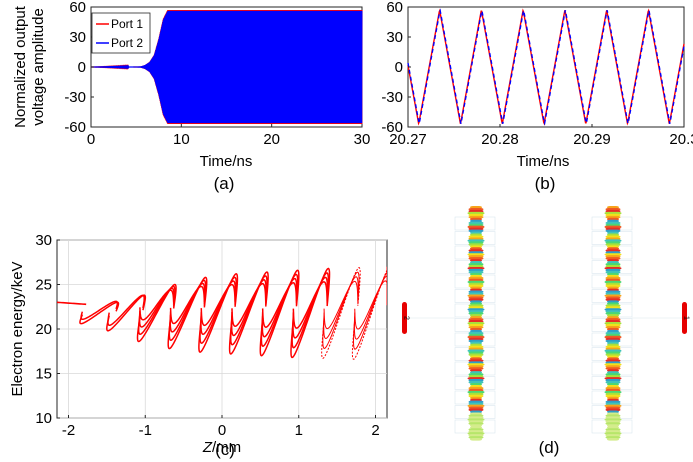  Describe the element at coordinates (681, 139) in the screenshot. I see `x-tick-label: 20.3` at that location.